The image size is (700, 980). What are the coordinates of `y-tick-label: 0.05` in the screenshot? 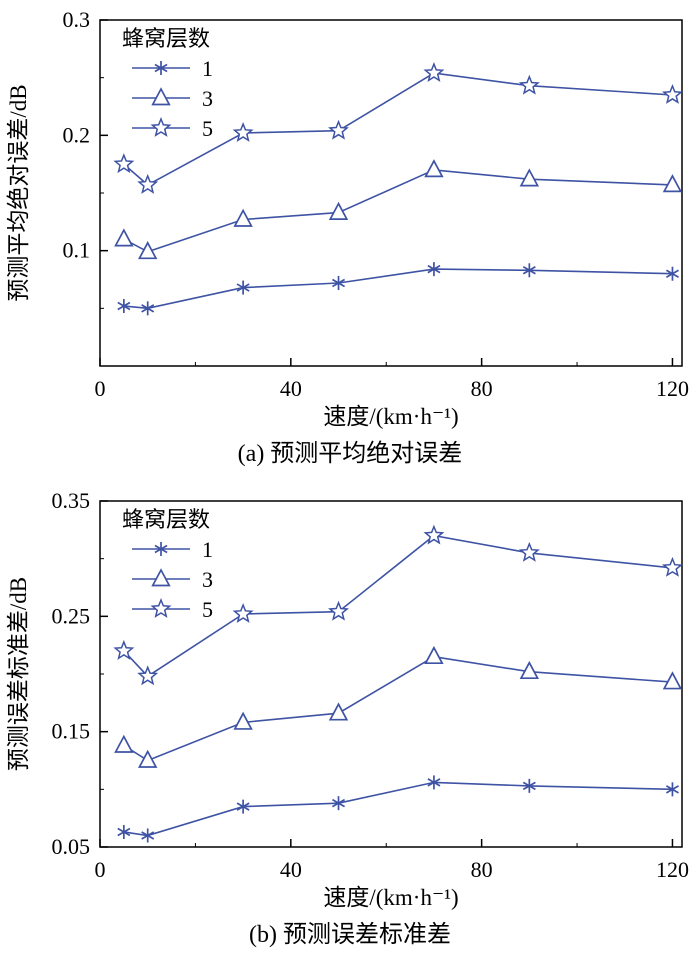 It's located at (71, 846).